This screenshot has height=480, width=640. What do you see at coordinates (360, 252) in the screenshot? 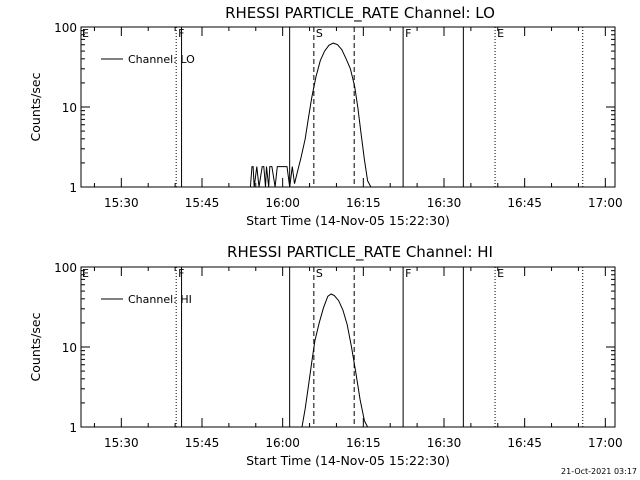
I see `chart-title: RHESSI PARTICLE_RATE Channel: HI` at bounding box center [360, 252].